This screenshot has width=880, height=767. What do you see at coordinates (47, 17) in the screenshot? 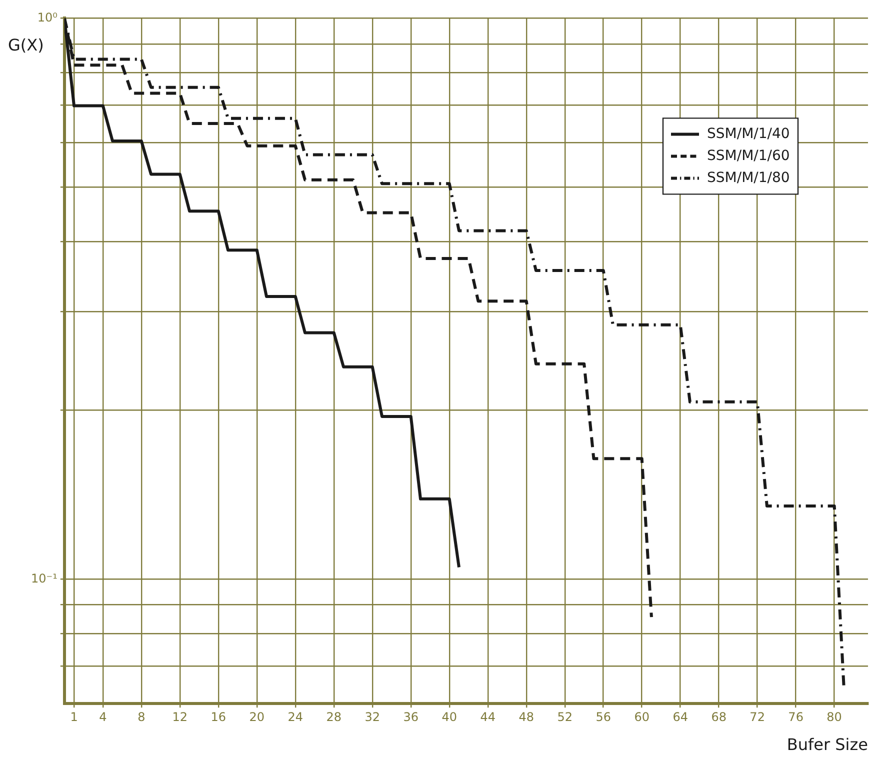
I see `y-tick-label: 10⁰` at bounding box center [47, 17].